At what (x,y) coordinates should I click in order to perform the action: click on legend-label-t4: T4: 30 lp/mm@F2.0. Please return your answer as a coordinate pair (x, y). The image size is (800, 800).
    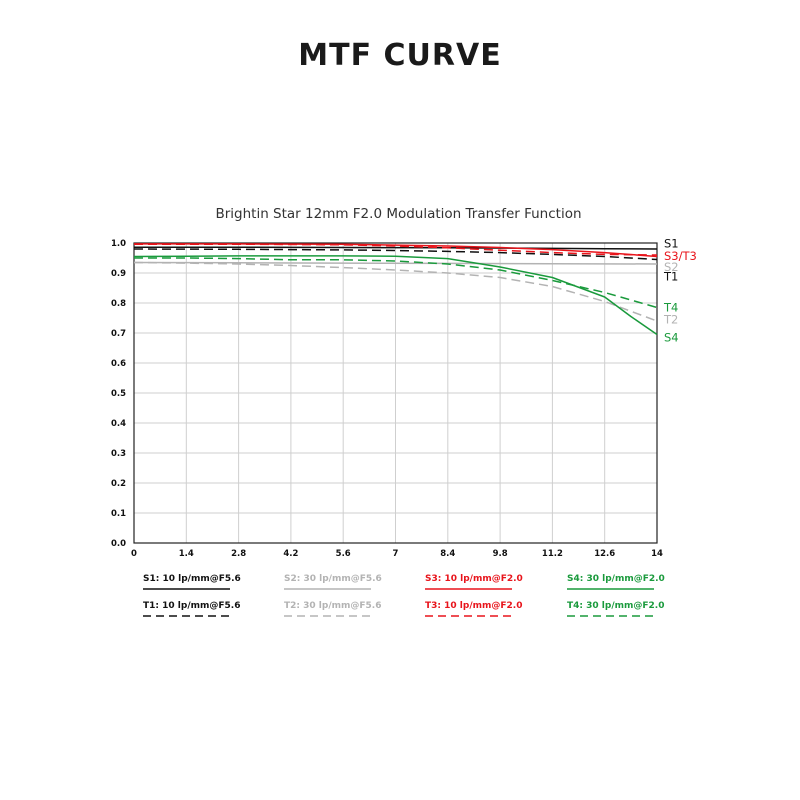
    Looking at the image, I should click on (615, 606).